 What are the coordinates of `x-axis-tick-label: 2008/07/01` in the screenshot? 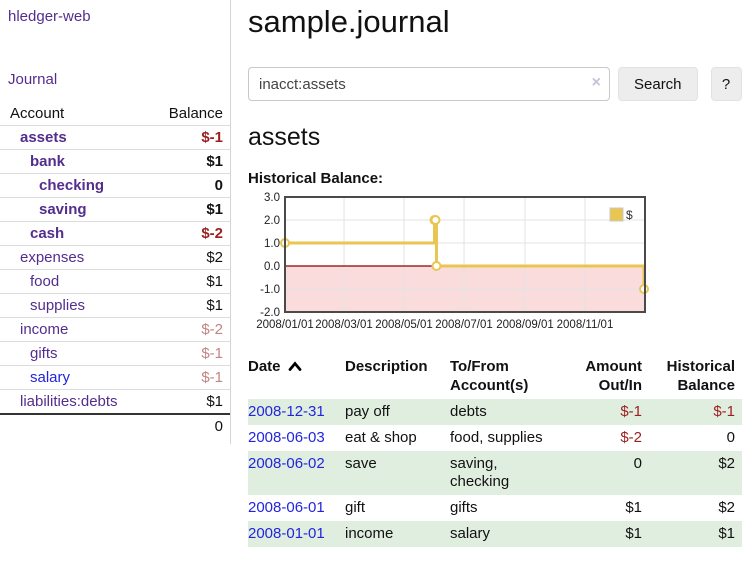 It's located at (464, 325).